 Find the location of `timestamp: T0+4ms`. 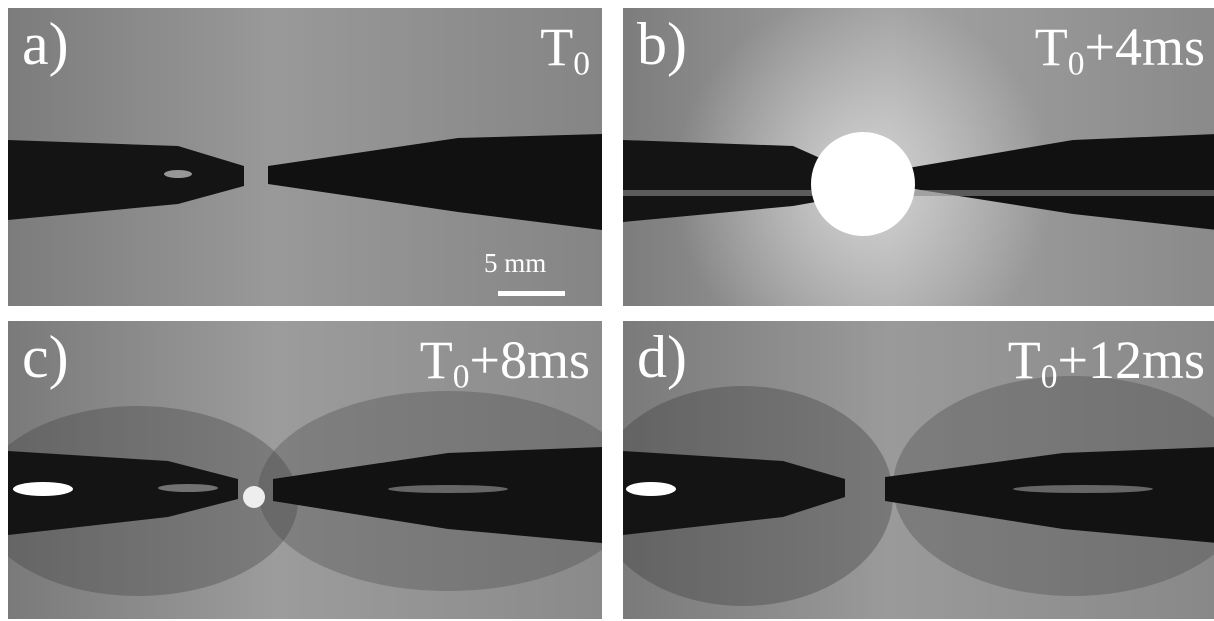

timestamp: T0+4ms is located at coordinates (1120, 50).